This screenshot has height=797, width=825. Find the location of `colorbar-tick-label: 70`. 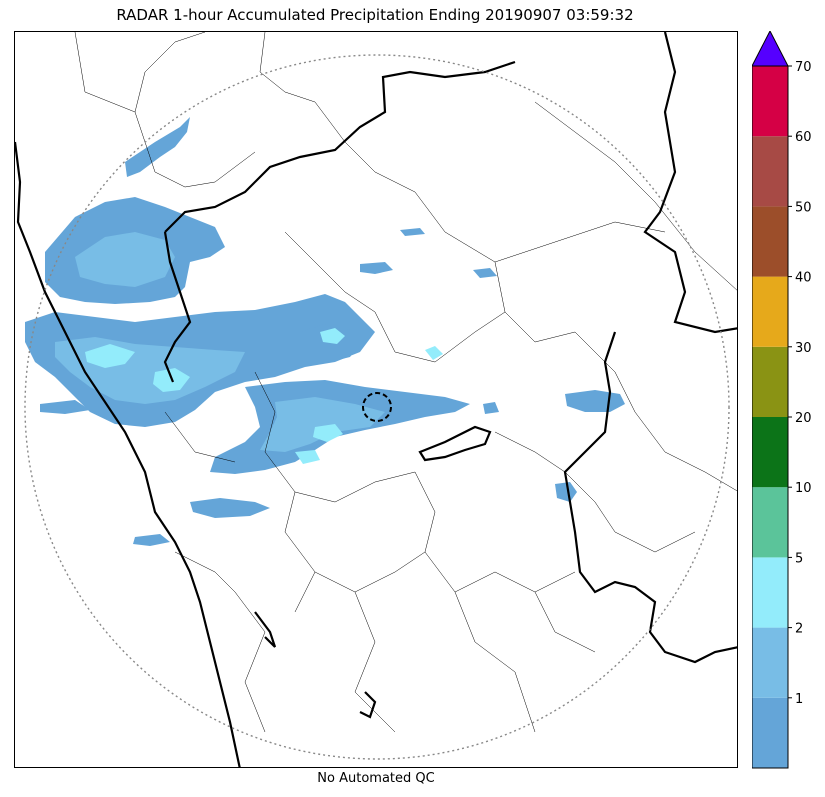

colorbar-tick-label: 70 is located at coordinates (803, 67).